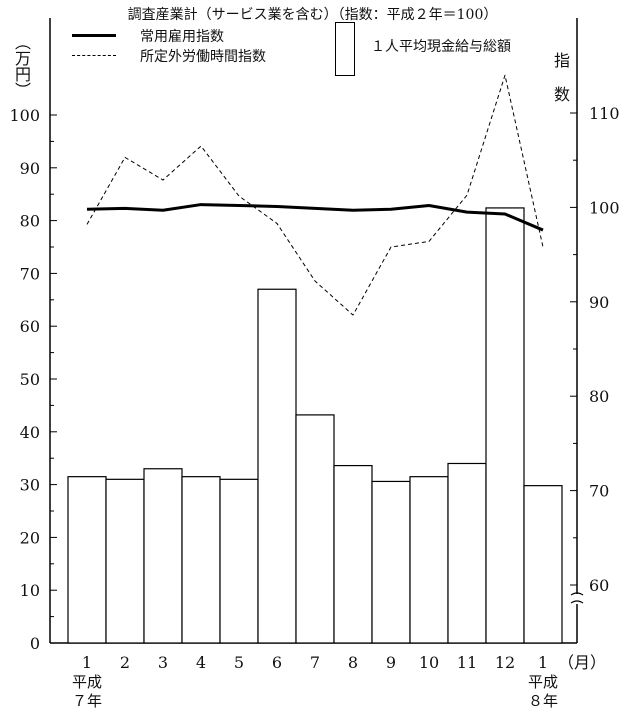 The image size is (625, 712). Describe the element at coordinates (30, 379) in the screenshot. I see `left-tick-label: 50` at that location.